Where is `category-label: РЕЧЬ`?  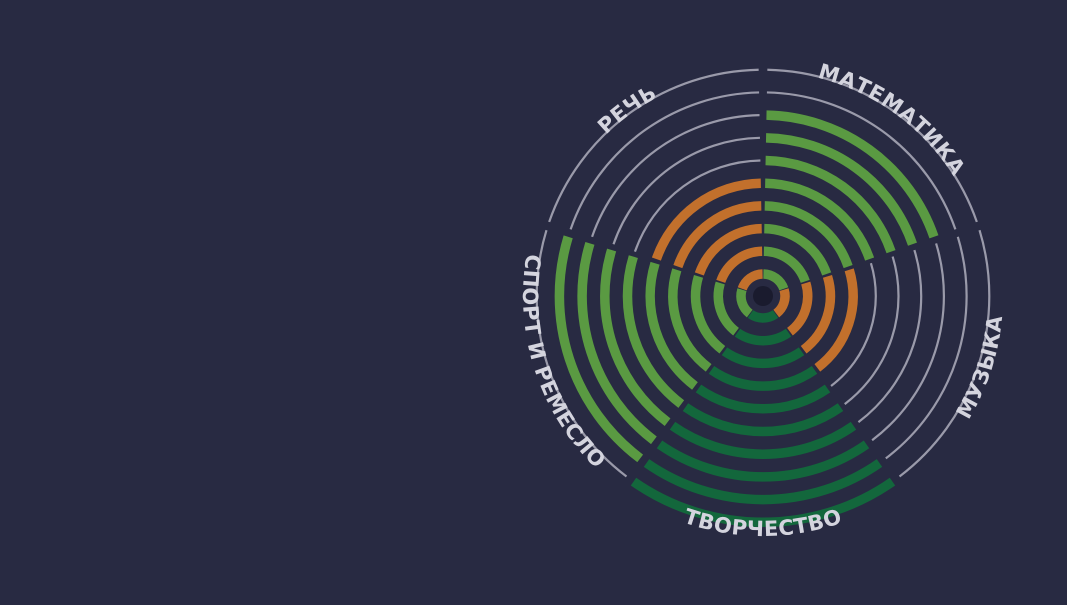
category-label: РЕЧЬ is located at coordinates (627, 109).